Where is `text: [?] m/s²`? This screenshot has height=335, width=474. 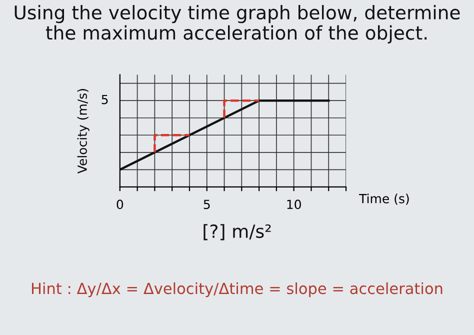
text: [?] m/s² is located at coordinates (237, 232).